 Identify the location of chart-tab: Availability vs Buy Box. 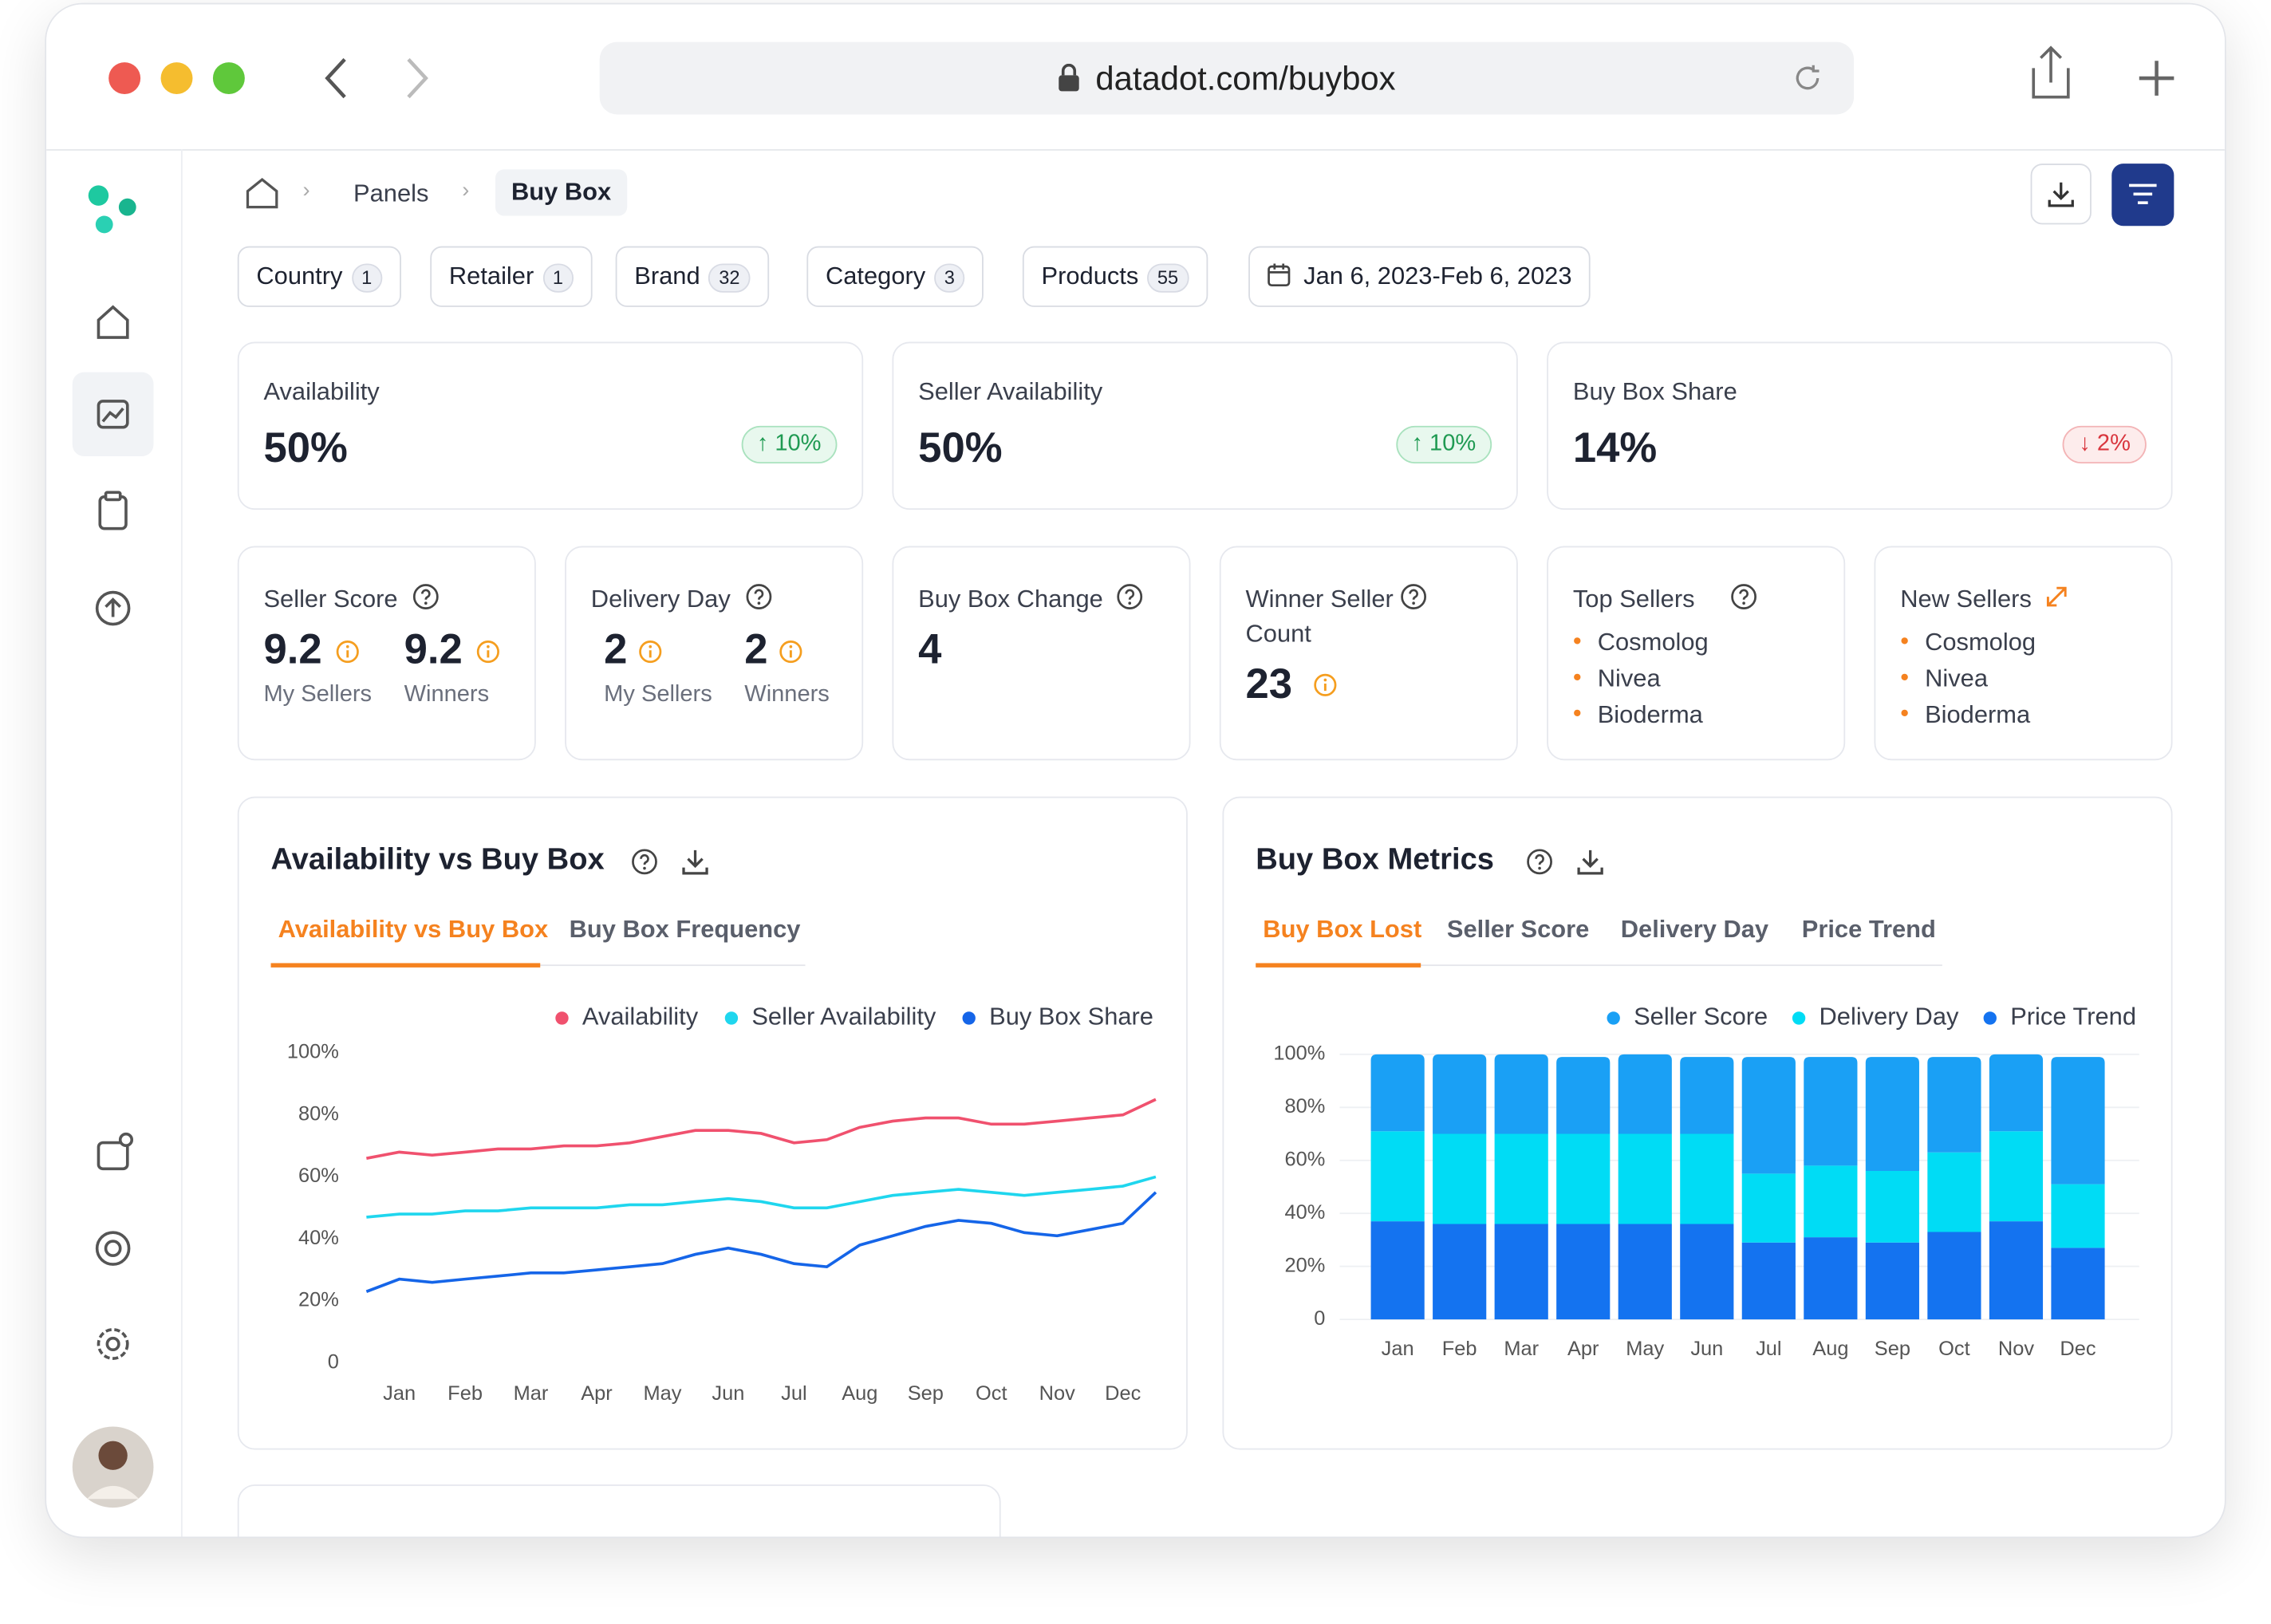
(414, 930).